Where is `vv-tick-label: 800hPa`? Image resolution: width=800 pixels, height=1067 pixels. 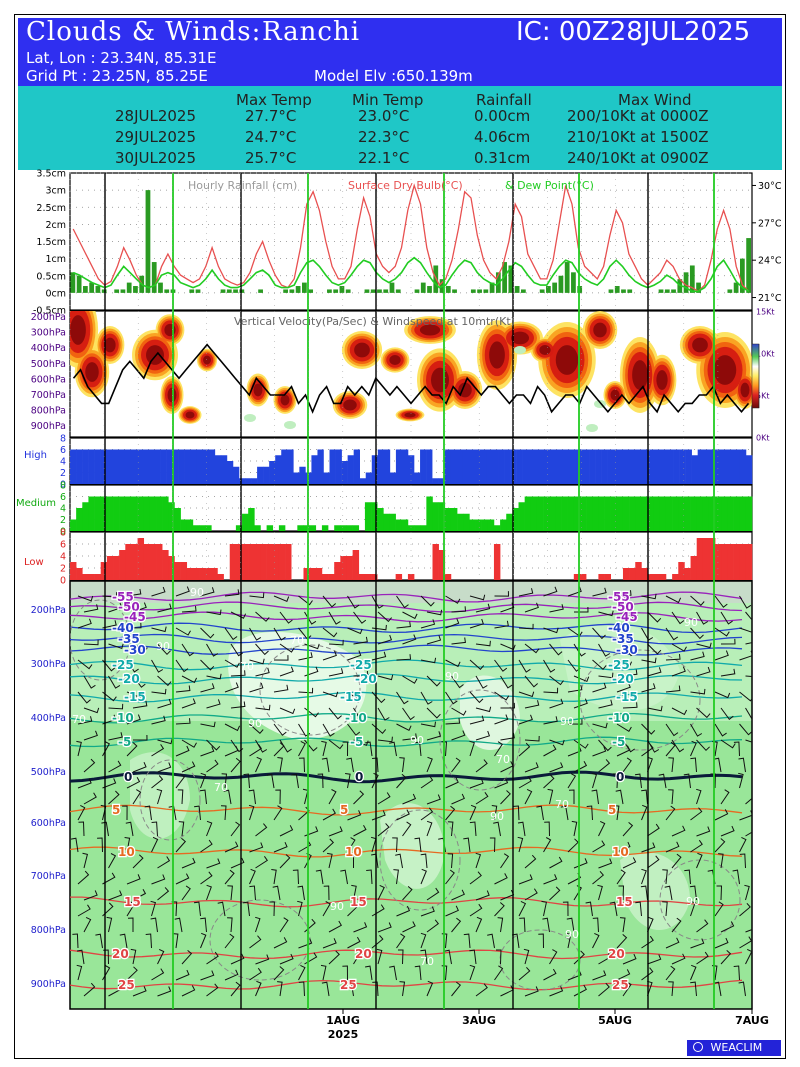 vv-tick-label: 800hPa is located at coordinates (48, 411).